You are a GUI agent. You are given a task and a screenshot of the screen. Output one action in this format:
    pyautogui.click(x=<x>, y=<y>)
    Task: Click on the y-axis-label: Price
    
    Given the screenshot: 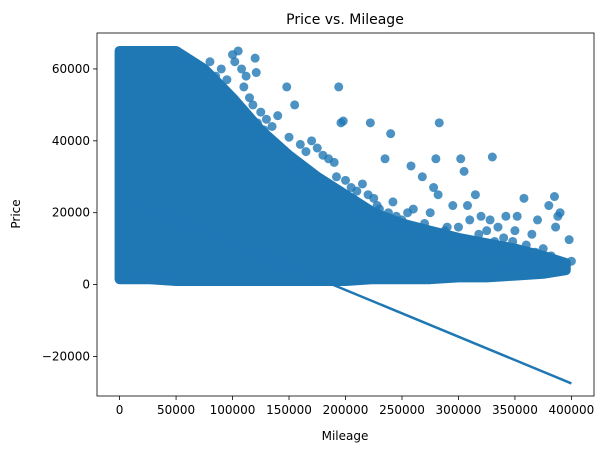 What is the action you would take?
    pyautogui.click(x=16, y=213)
    